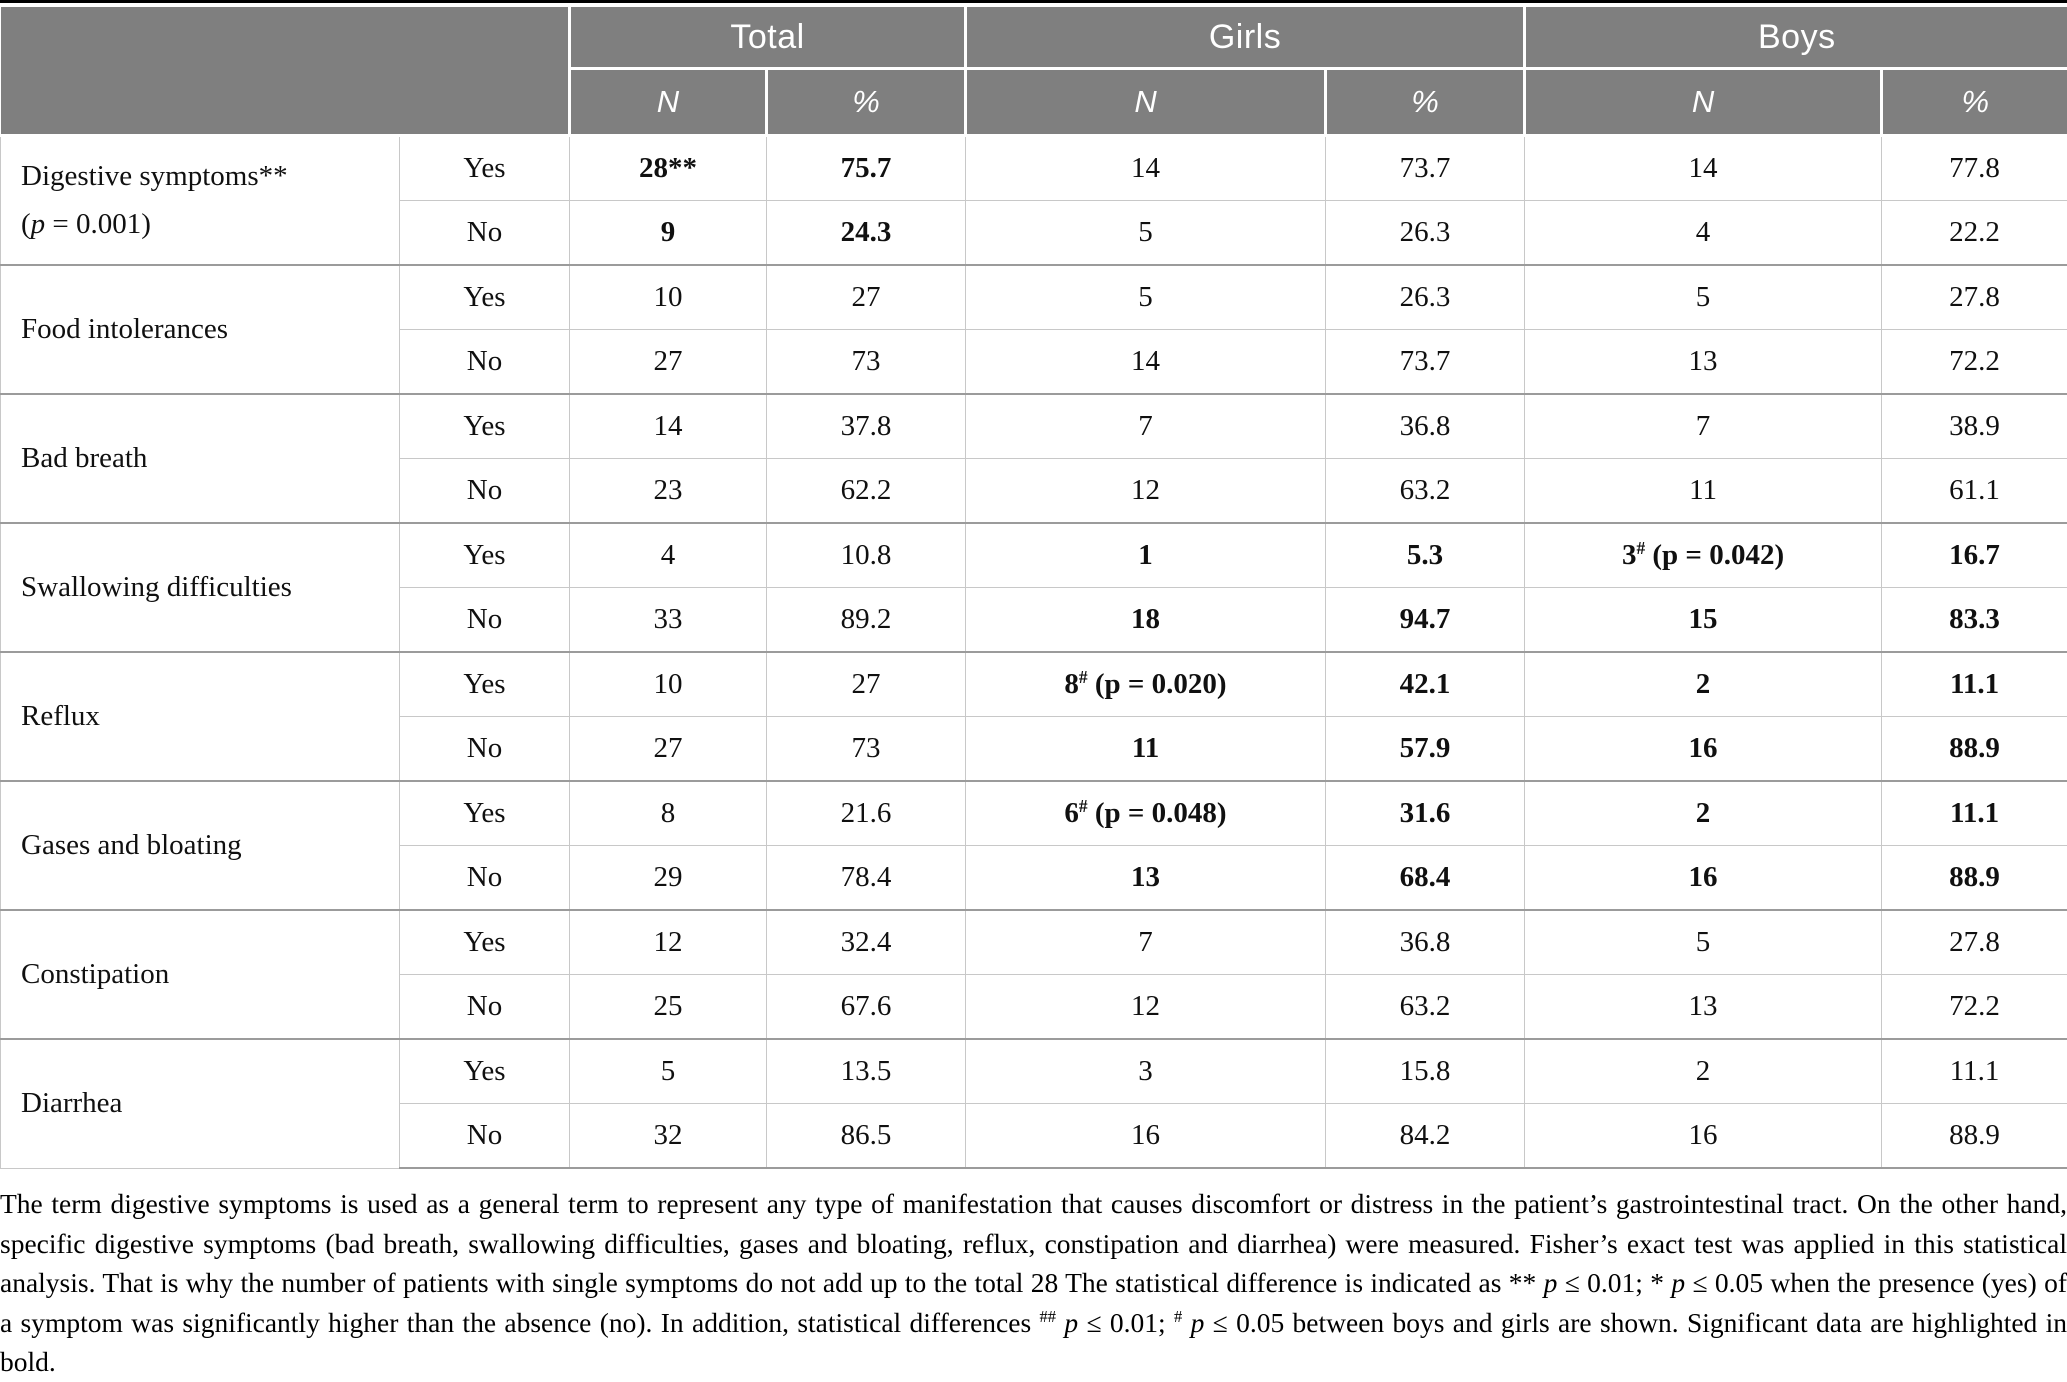  Describe the element at coordinates (1146, 1071) in the screenshot. I see `value-cell: 3` at that location.